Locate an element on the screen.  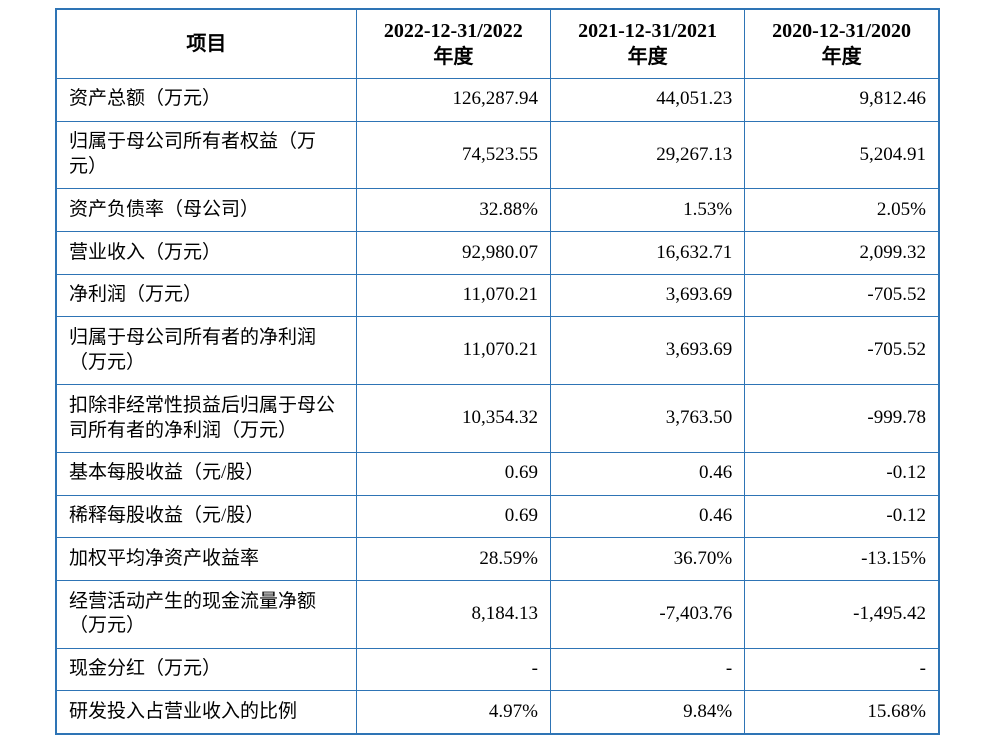
cell-value: 3,763.50 is located at coordinates (647, 418).